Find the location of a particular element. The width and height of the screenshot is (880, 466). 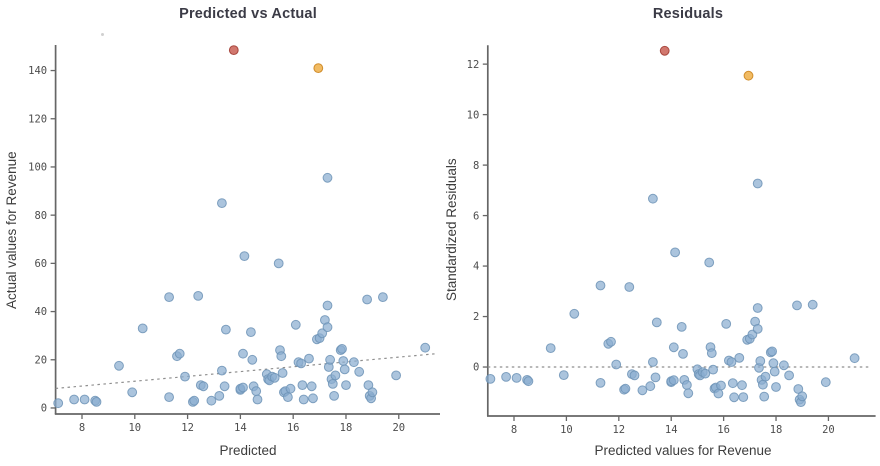

y-tick-label: 10 is located at coordinates (473, 115).